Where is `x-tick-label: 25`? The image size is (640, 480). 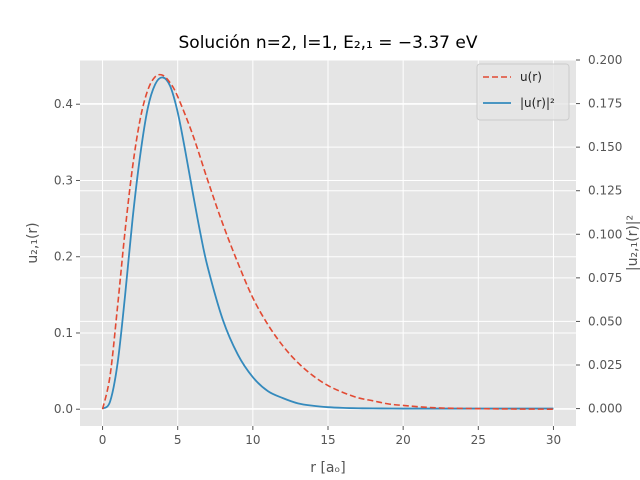
x-tick-label: 25 is located at coordinates (478, 440).